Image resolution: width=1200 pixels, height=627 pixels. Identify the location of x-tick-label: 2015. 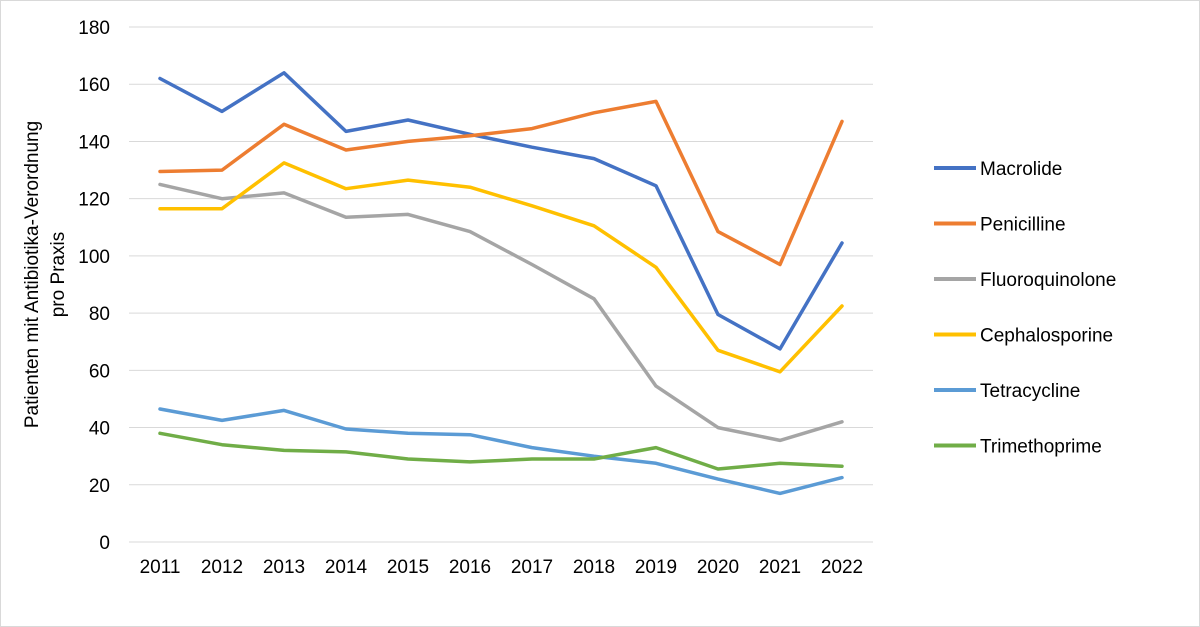
(408, 567).